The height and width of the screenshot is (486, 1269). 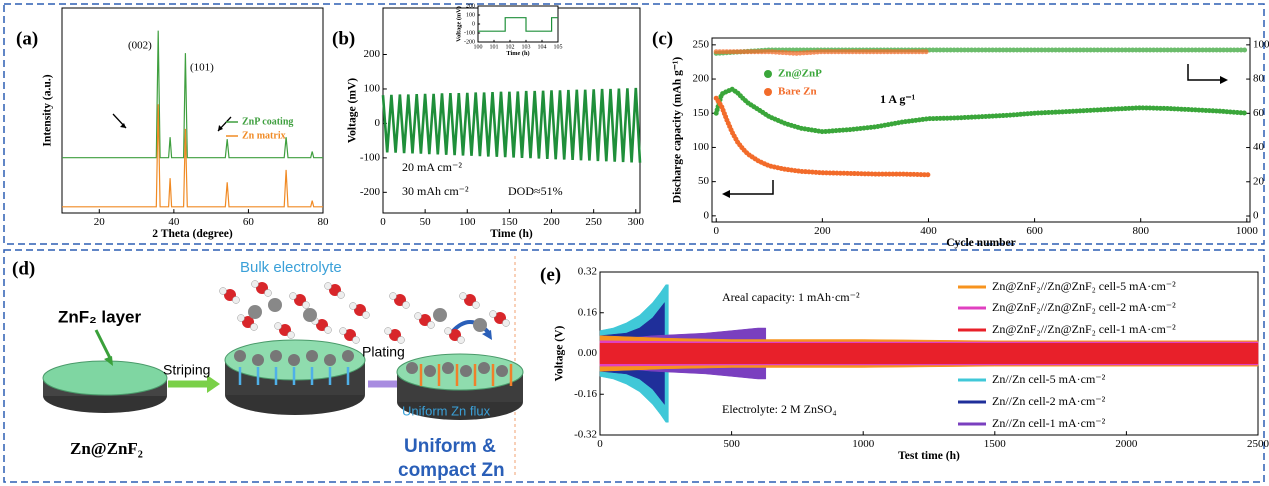 What do you see at coordinates (106, 448) in the screenshot?
I see `label: Zn@ZnF₂` at bounding box center [106, 448].